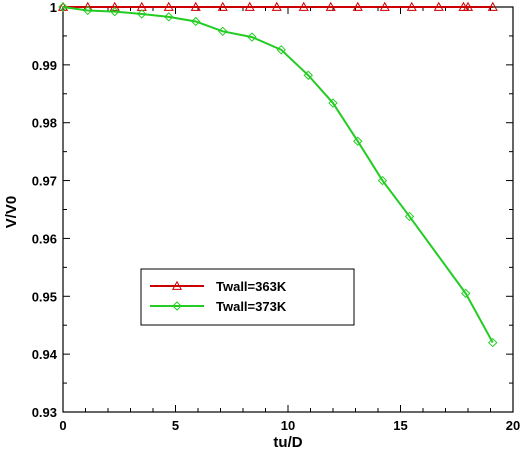 This screenshot has height=457, width=520. I want to click on x-axis-title: tu/D, so click(287, 442).